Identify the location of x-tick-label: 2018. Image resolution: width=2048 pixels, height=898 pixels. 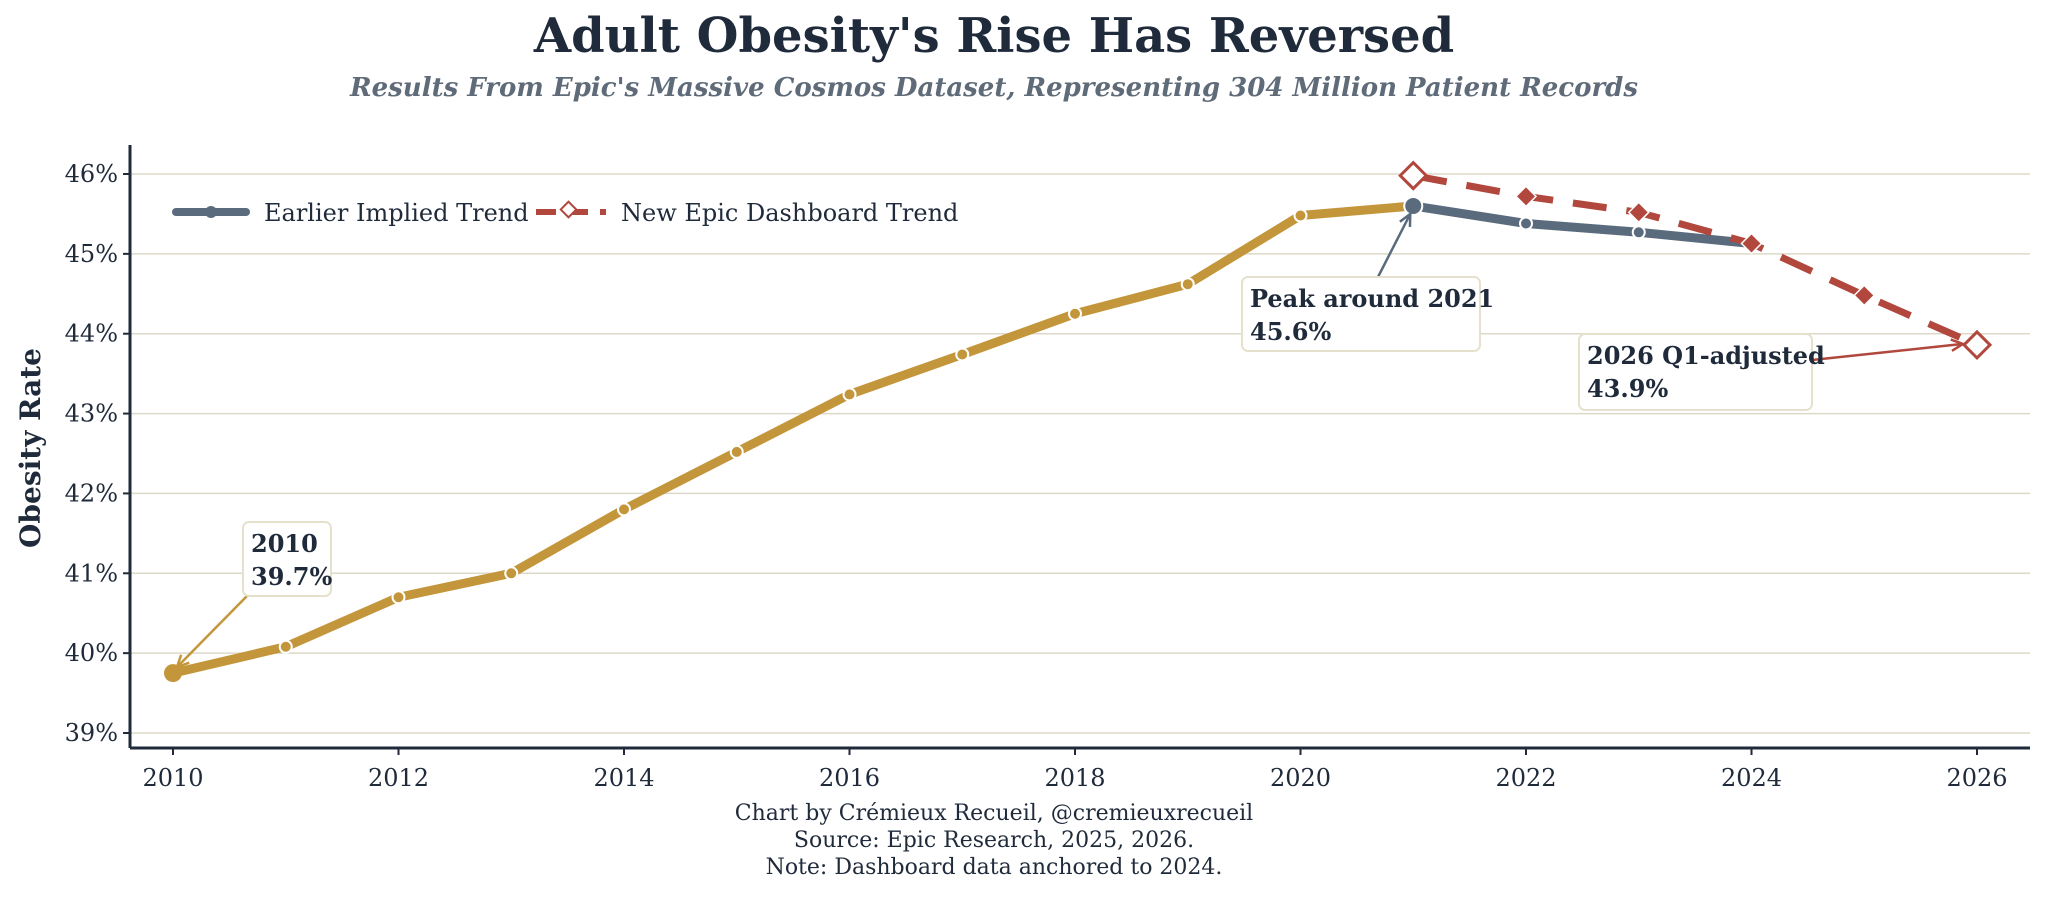
(1074, 778).